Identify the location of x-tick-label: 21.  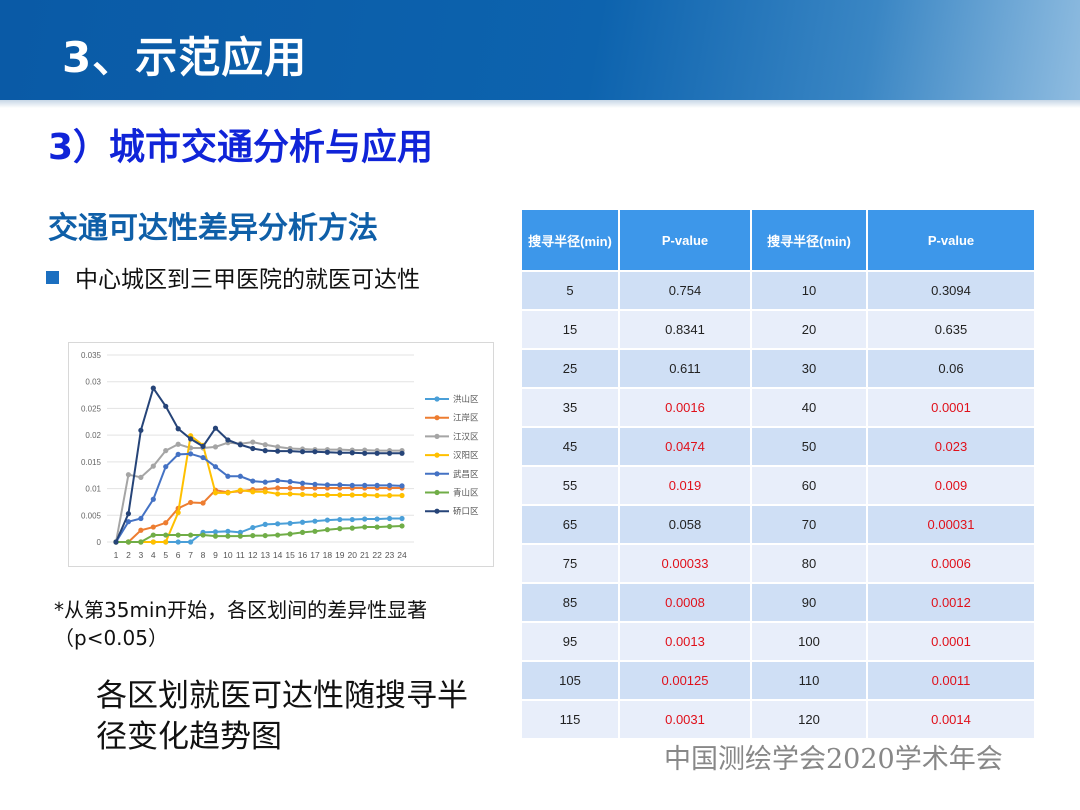
(365, 555).